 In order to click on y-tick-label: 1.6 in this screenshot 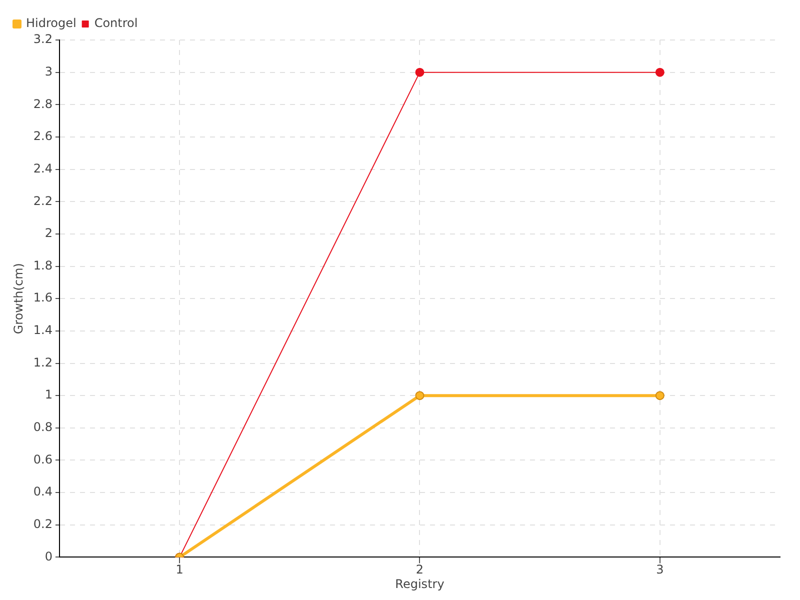, I will do `click(42, 297)`.